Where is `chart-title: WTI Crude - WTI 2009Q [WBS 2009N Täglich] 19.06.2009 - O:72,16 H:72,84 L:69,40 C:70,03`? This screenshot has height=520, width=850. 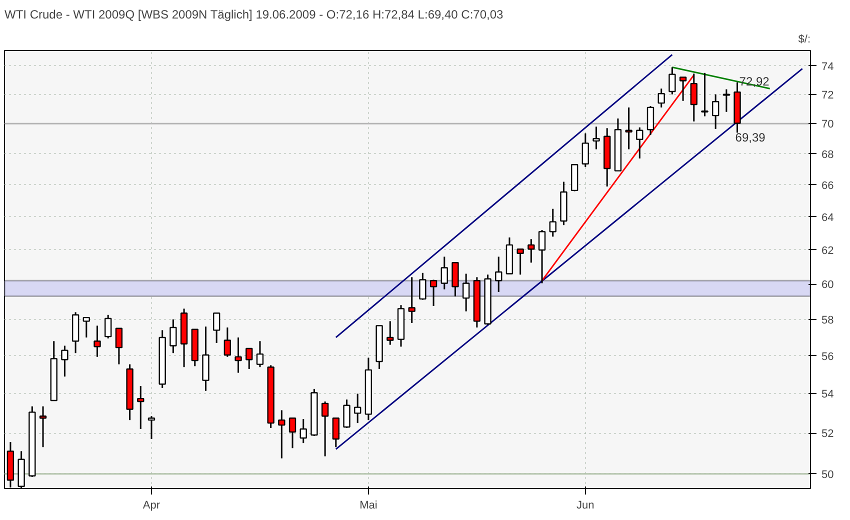 chart-title: WTI Crude - WTI 2009Q [WBS 2009N Täglich] 19.06.2009 - O:72,16 H:72,84 L:69,40 C:70,03 is located at coordinates (254, 15).